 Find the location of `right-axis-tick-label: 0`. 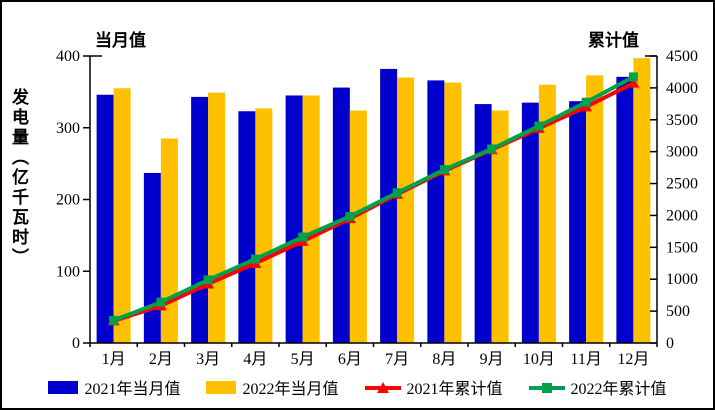

right-axis-tick-label: 0 is located at coordinates (670, 343).